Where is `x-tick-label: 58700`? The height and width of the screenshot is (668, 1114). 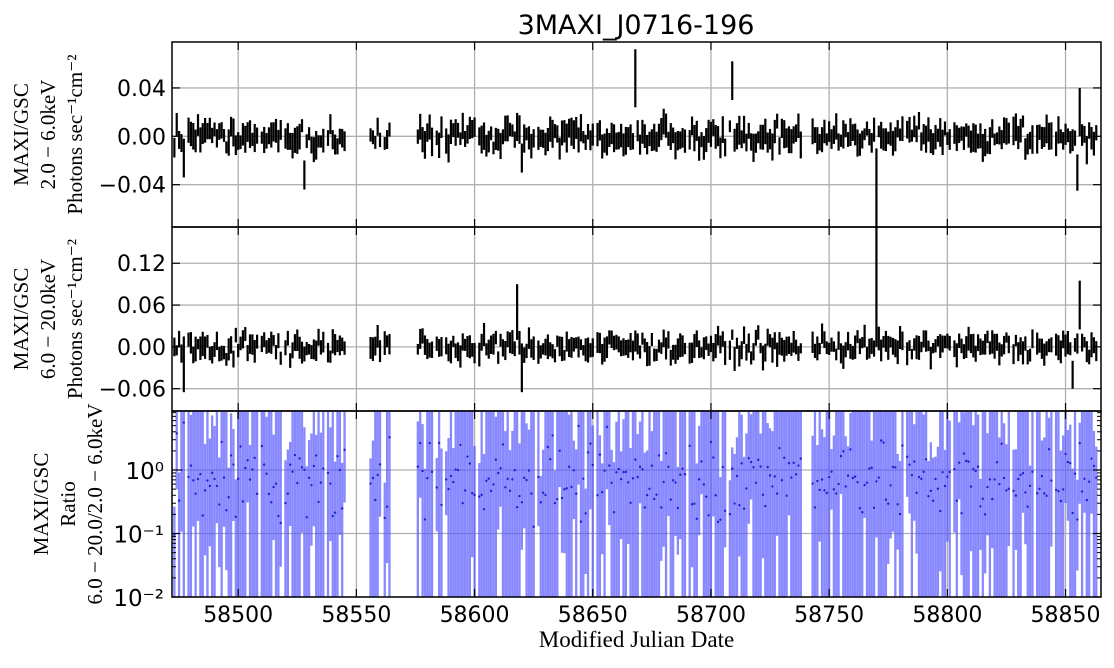
x-tick-label: 58700 is located at coordinates (711, 615).